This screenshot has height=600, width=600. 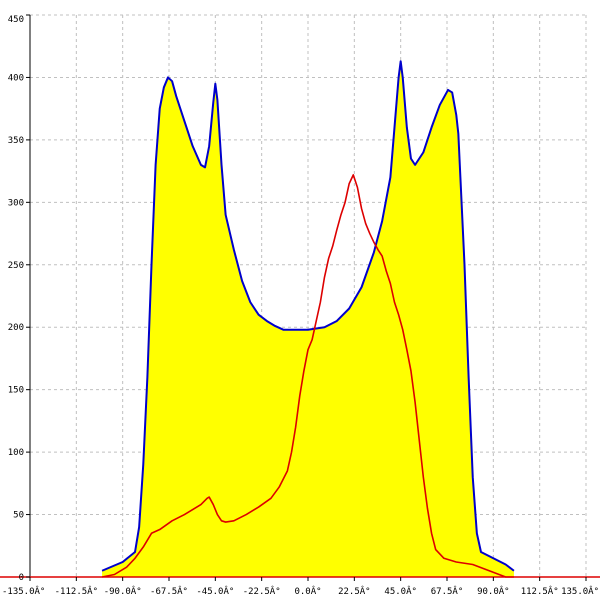 I want to click on y-tick-label-2: 100, so click(x=16, y=453).